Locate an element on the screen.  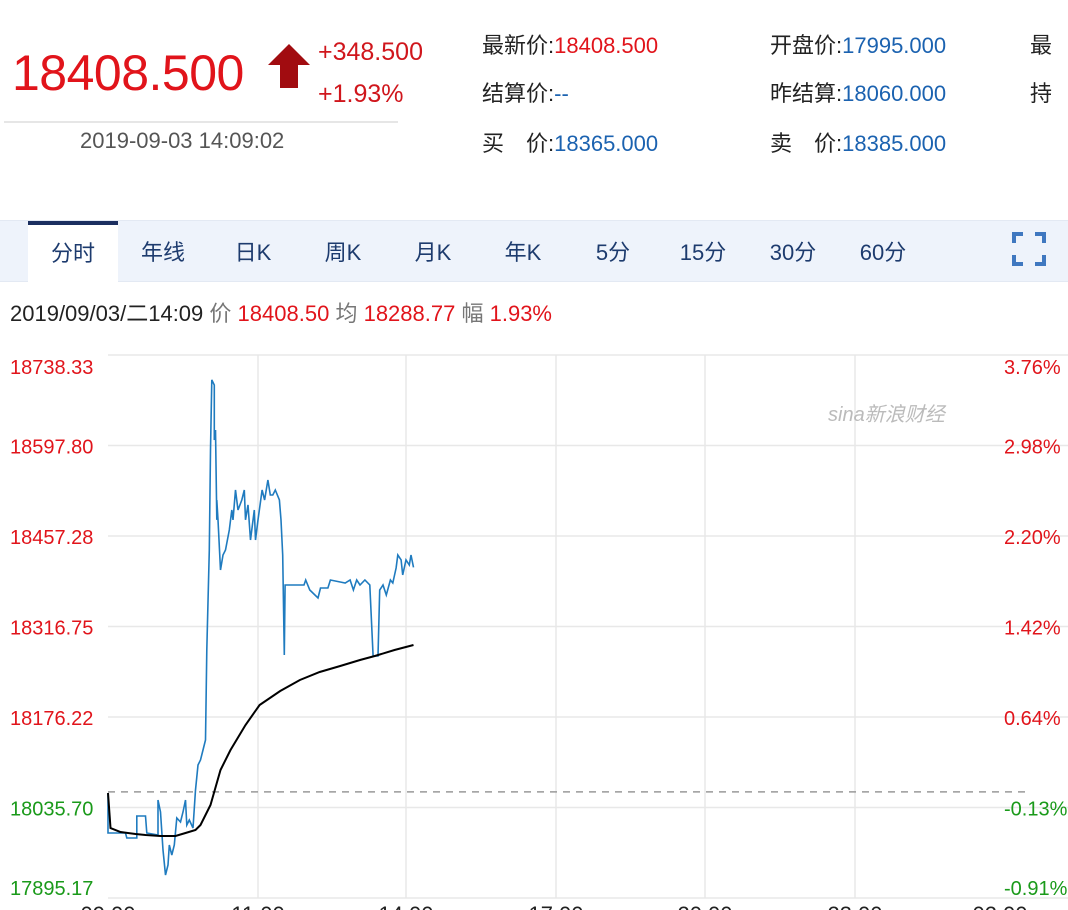
y-tick-label: 18316.75 is located at coordinates (51, 629).